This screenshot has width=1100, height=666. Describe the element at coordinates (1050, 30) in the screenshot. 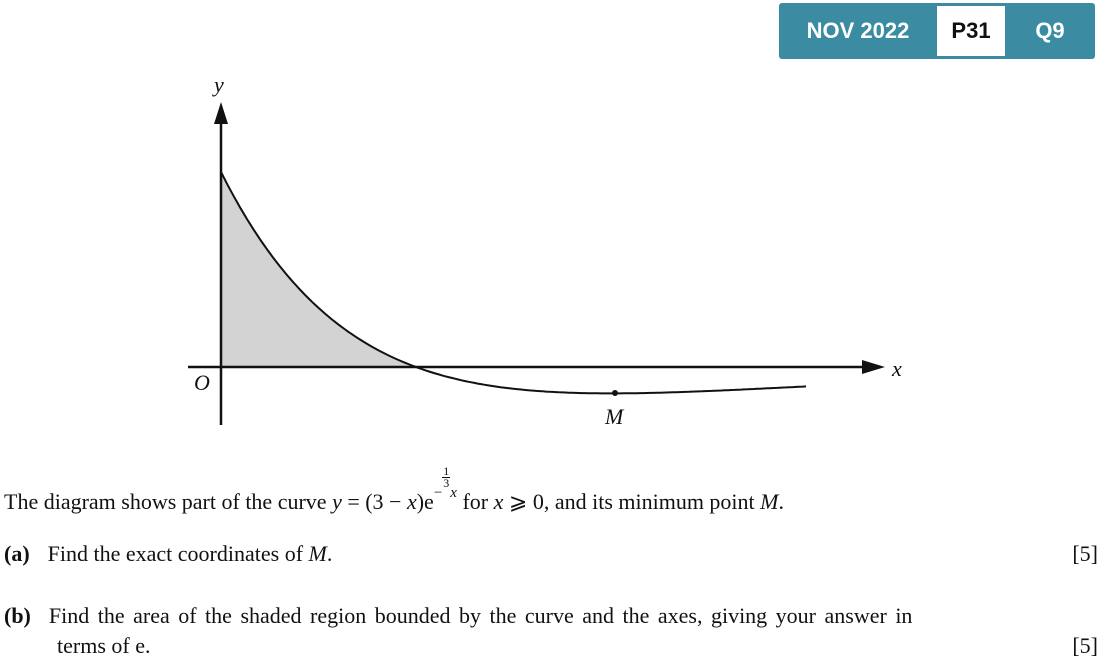

I see `question: Q9` at that location.